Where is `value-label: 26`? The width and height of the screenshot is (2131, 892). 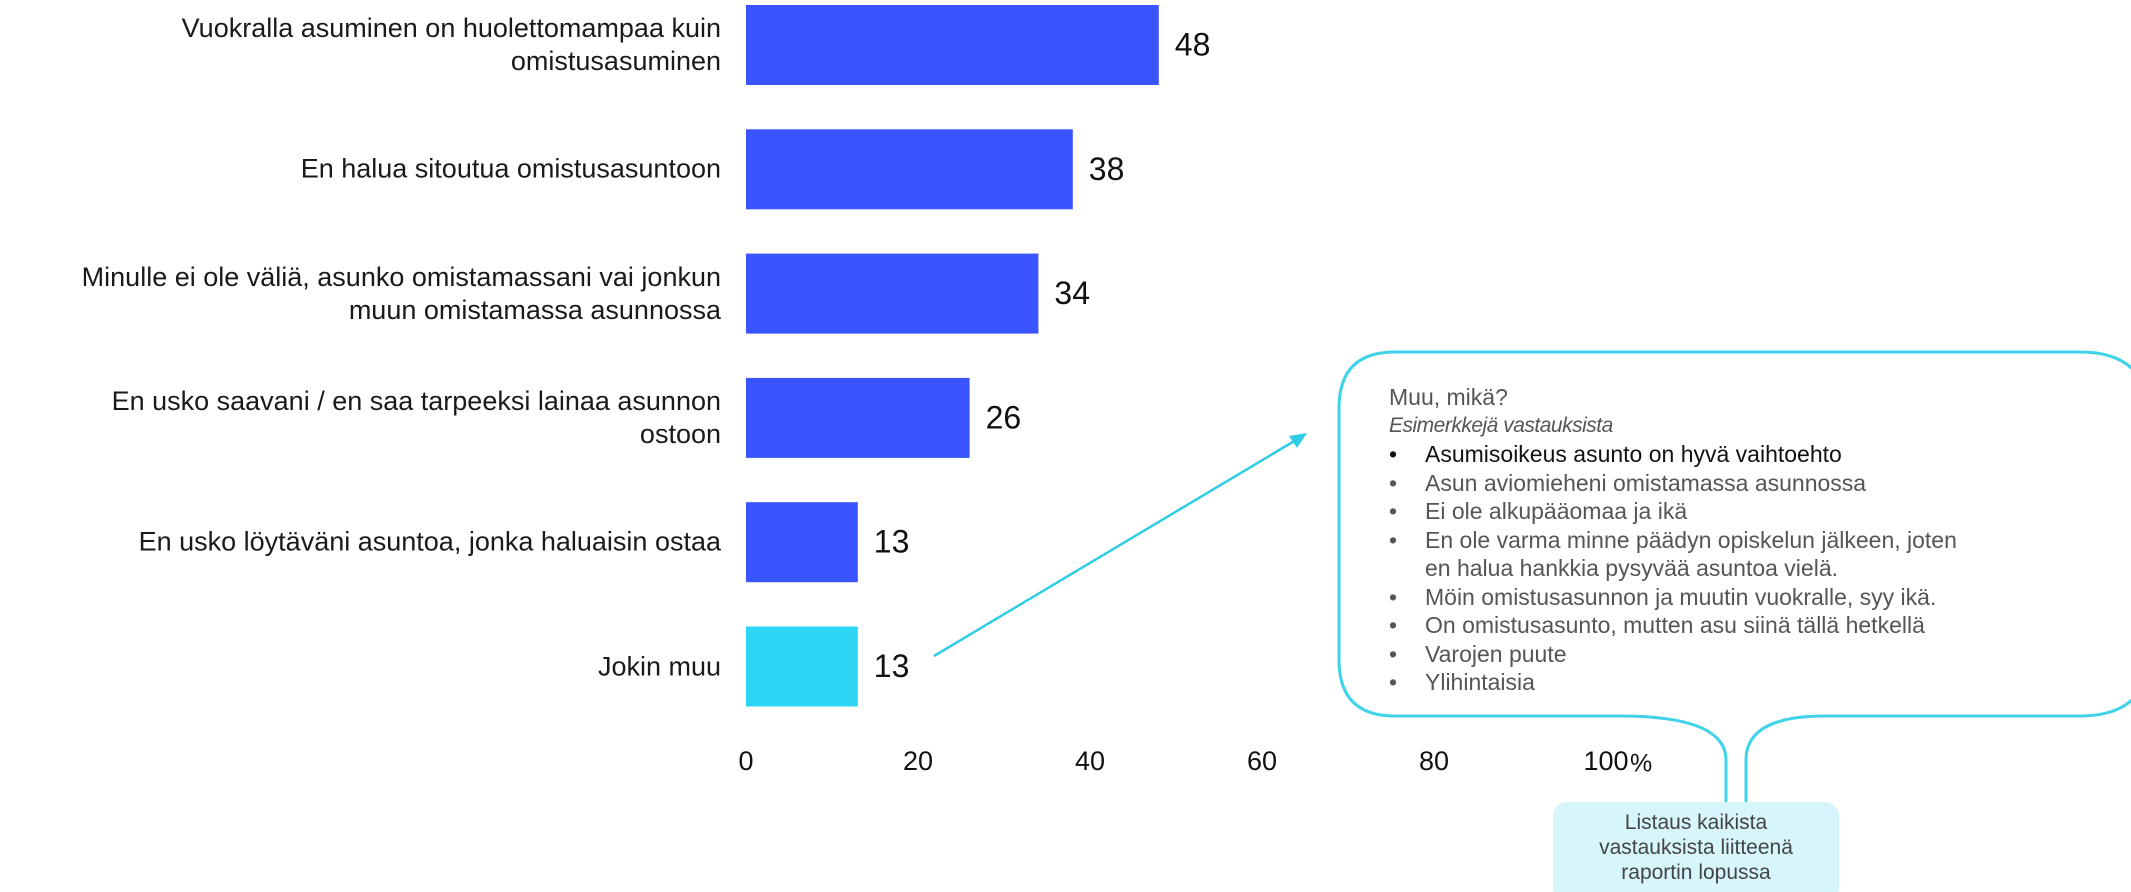
value-label: 26 is located at coordinates (1004, 417).